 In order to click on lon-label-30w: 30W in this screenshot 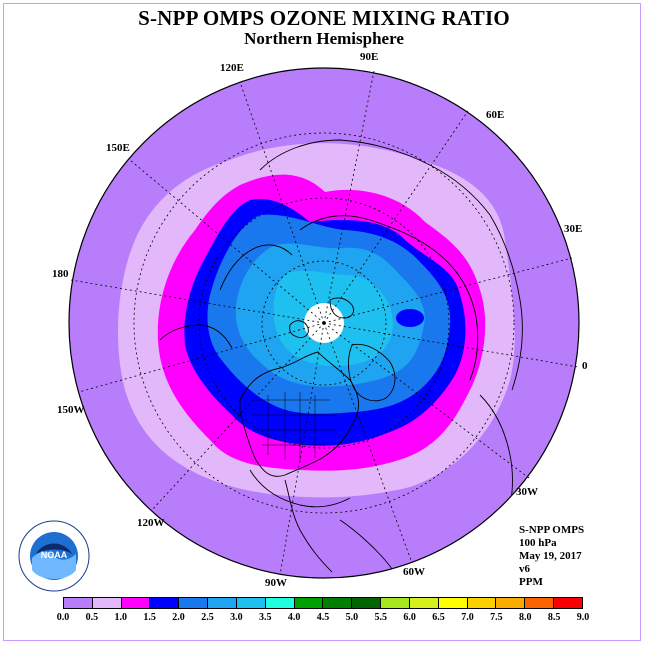, I will do `click(527, 492)`.